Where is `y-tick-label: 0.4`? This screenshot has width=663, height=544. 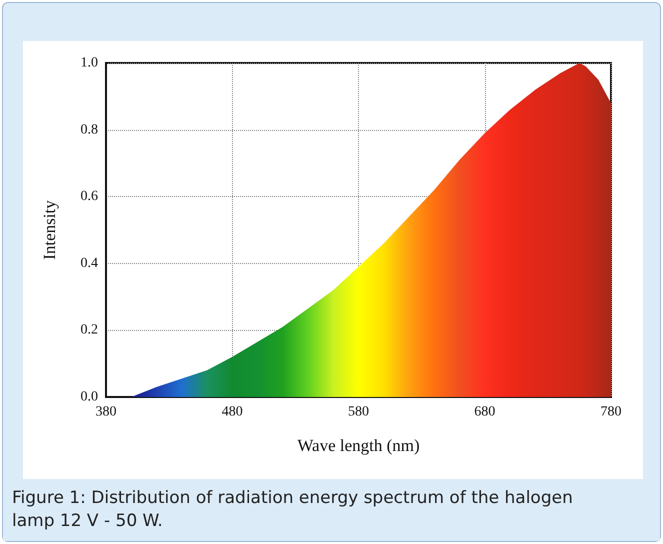
y-tick-label: 0.4 is located at coordinates (89, 263).